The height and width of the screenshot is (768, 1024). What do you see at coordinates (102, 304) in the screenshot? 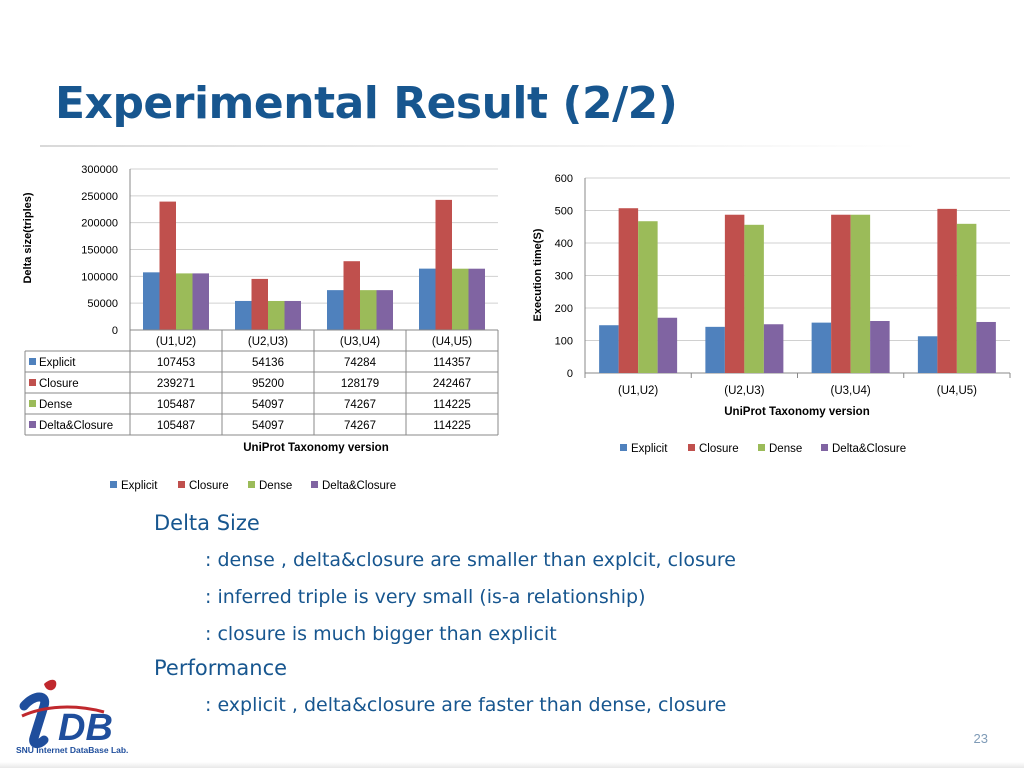
I see `y-tick-label: 50000` at bounding box center [102, 304].